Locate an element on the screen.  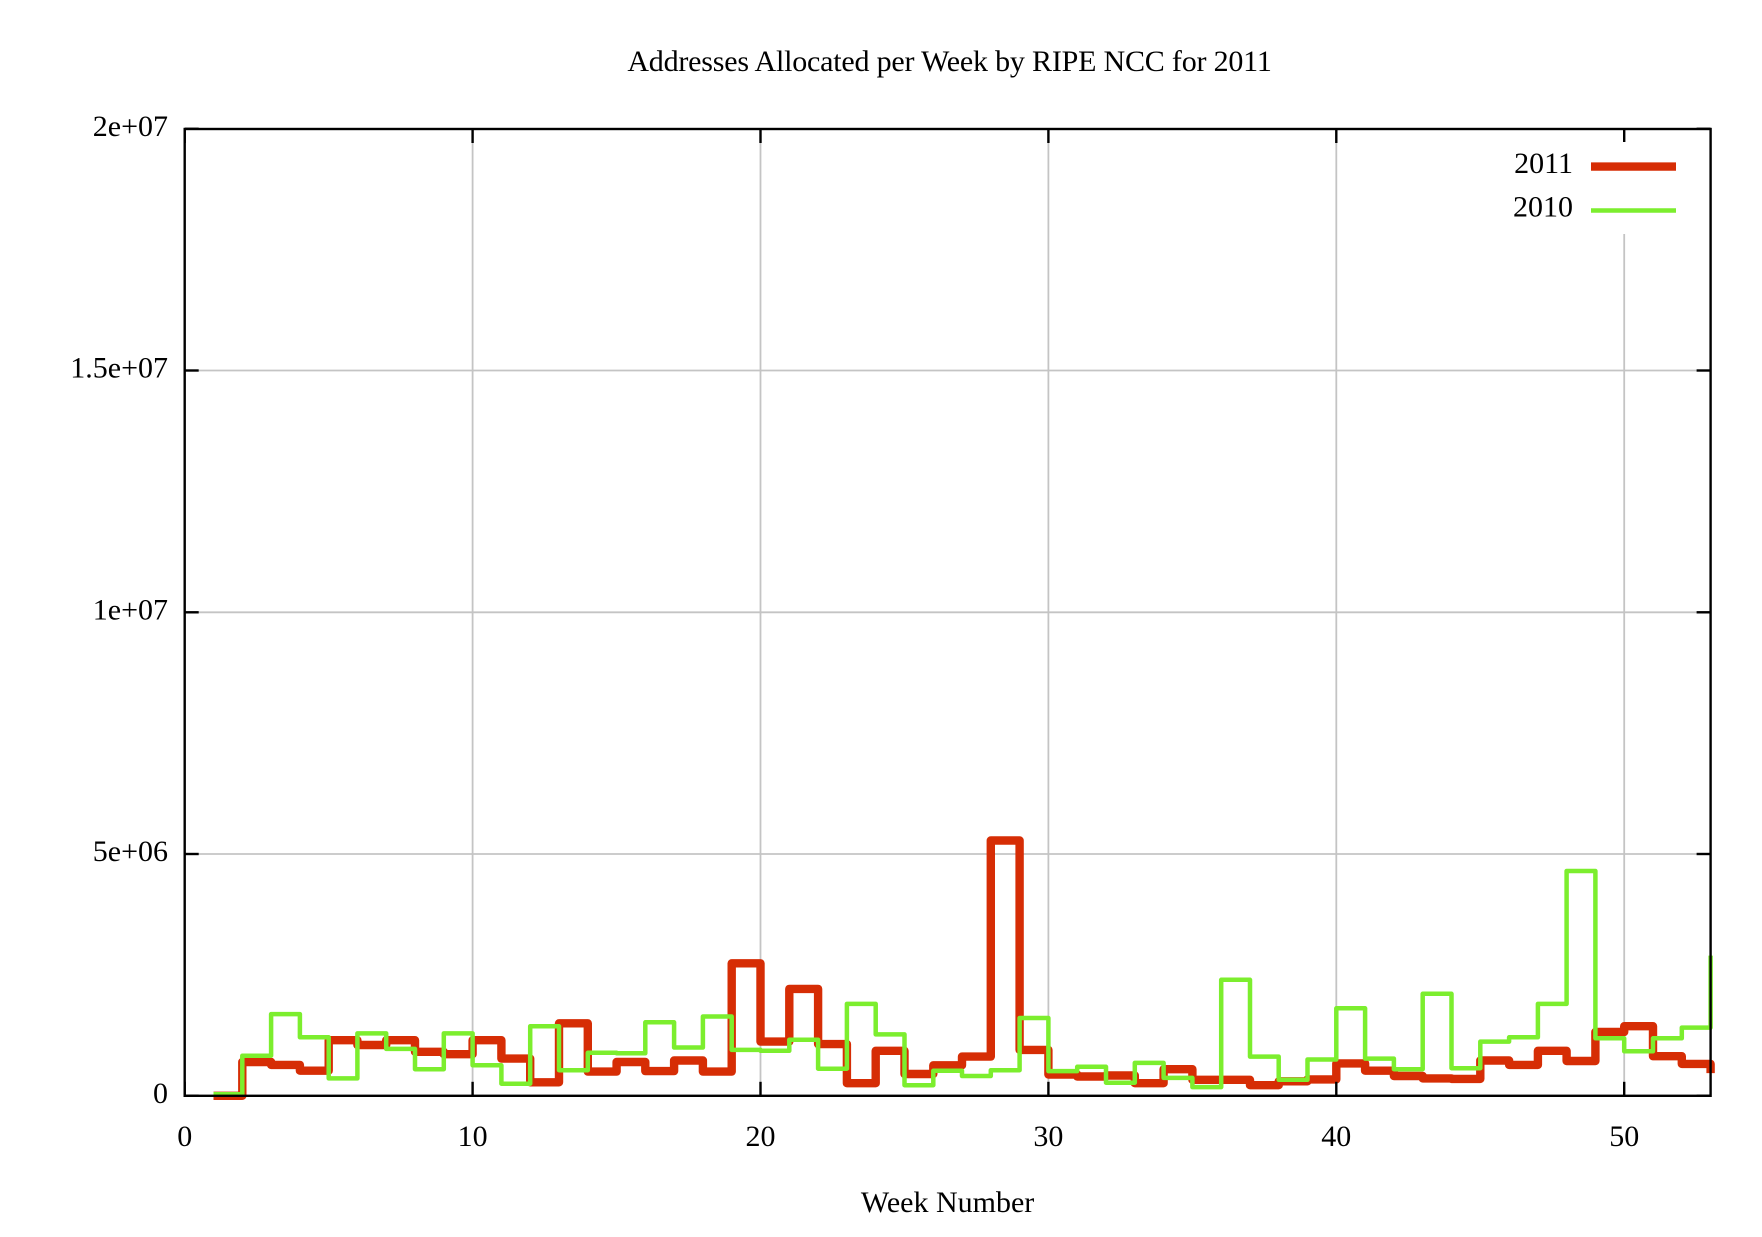
svg-text: 5e+06 is located at coordinates (130, 851).